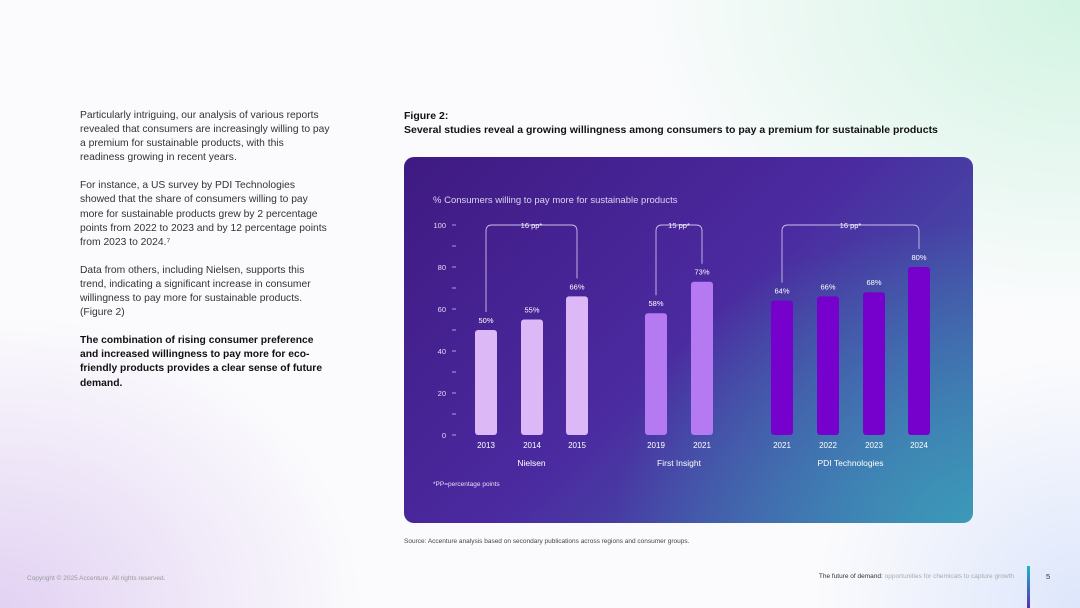  Describe the element at coordinates (485, 320) in the screenshot. I see `data-label: 50%` at that location.